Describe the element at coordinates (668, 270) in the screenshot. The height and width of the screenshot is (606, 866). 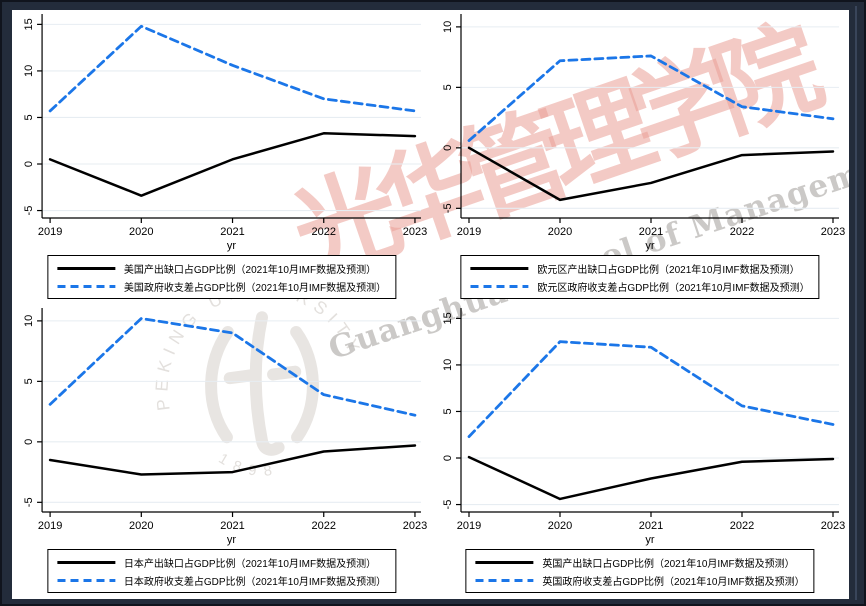
I see `legend-label-output-gap: 欧元区产出缺口占GDP比例（2021年10月IMF数据及预测）` at that location.